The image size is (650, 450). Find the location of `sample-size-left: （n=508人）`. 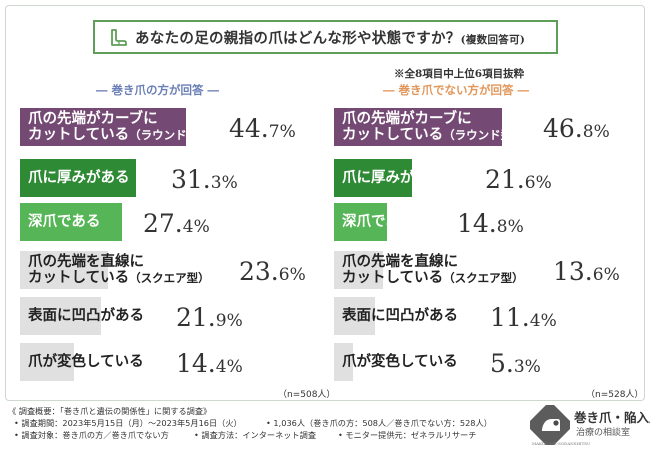

sample-size-left: （n=508人） is located at coordinates (307, 395).